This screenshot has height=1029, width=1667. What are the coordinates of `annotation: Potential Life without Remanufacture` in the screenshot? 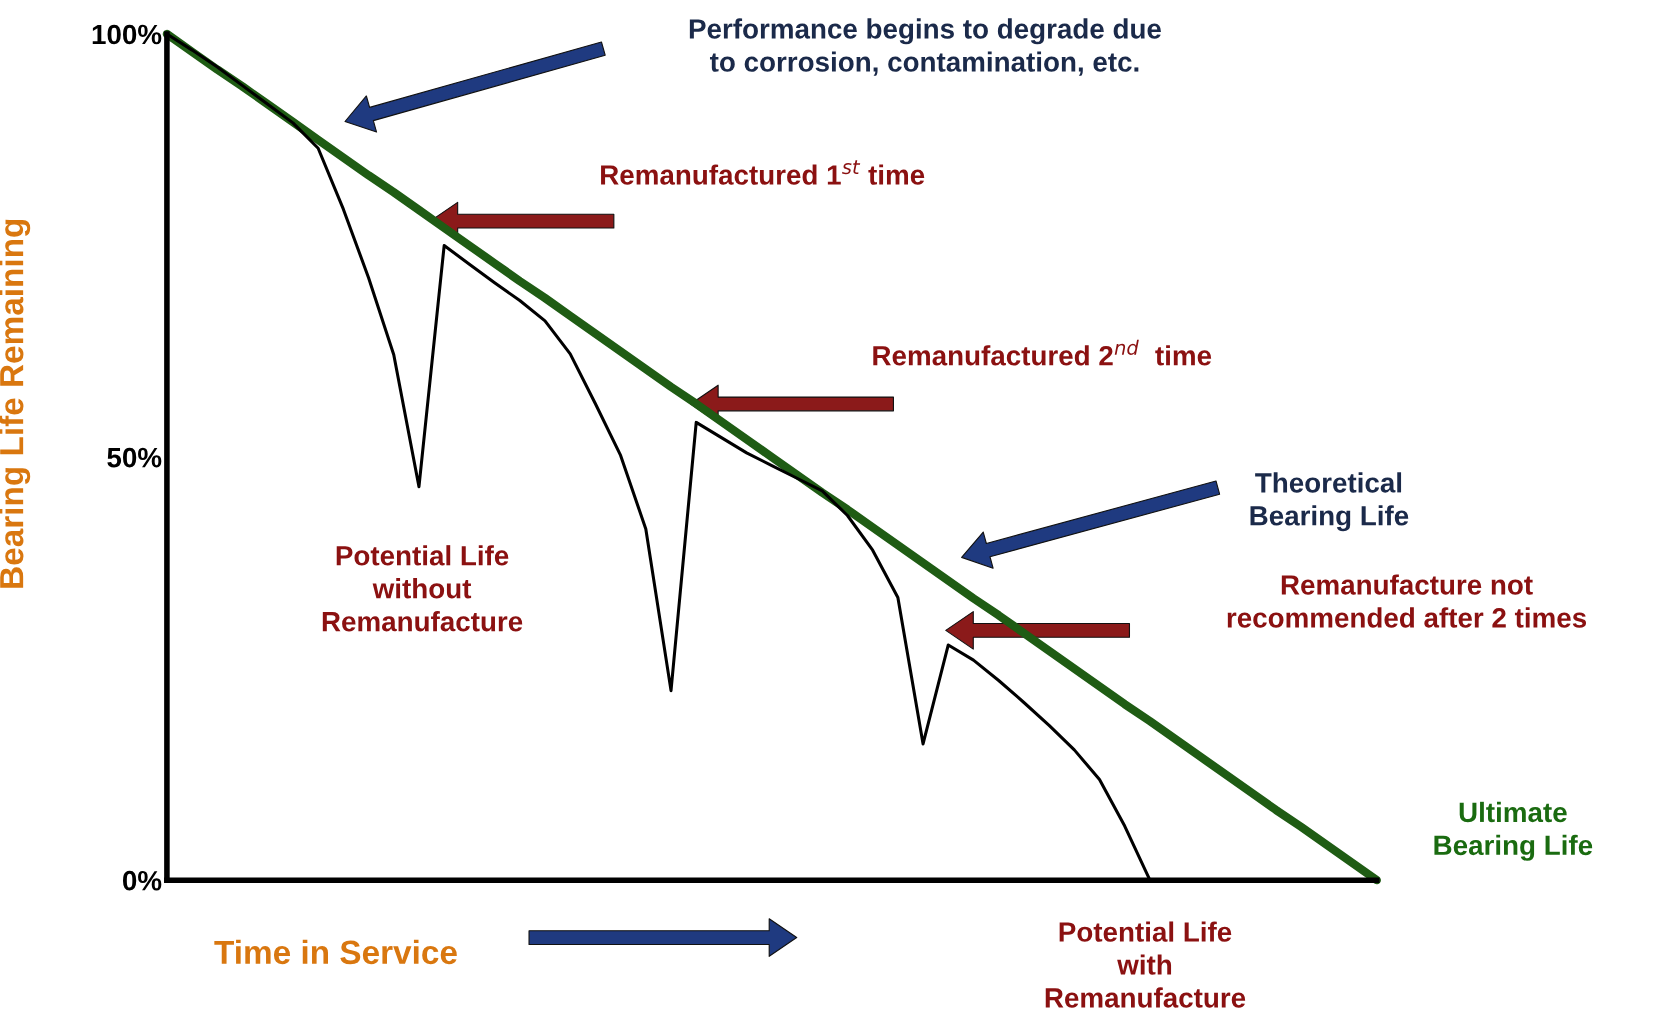 It's located at (422, 588).